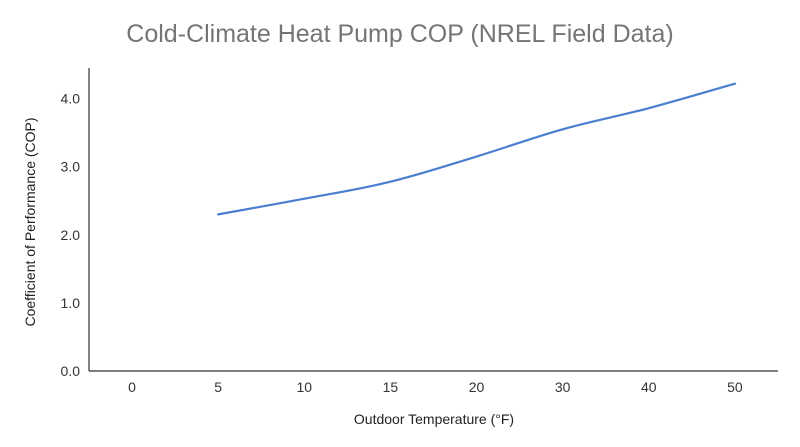 The width and height of the screenshot is (800, 447). I want to click on x-axis-label: Outdoor Temperature (°F), so click(434, 419).